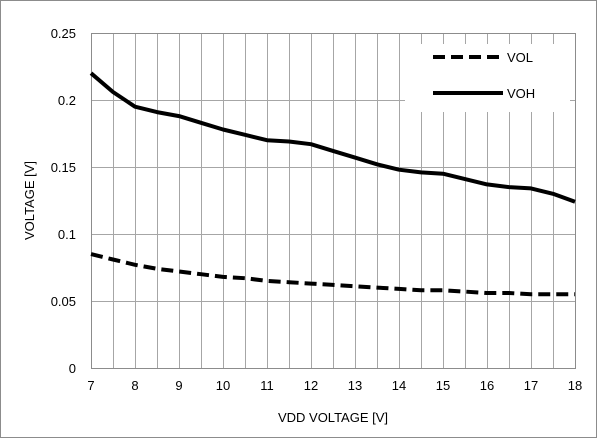 Image resolution: width=597 pixels, height=438 pixels. Describe the element at coordinates (67, 100) in the screenshot. I see `y-tick-label: 0.2` at that location.